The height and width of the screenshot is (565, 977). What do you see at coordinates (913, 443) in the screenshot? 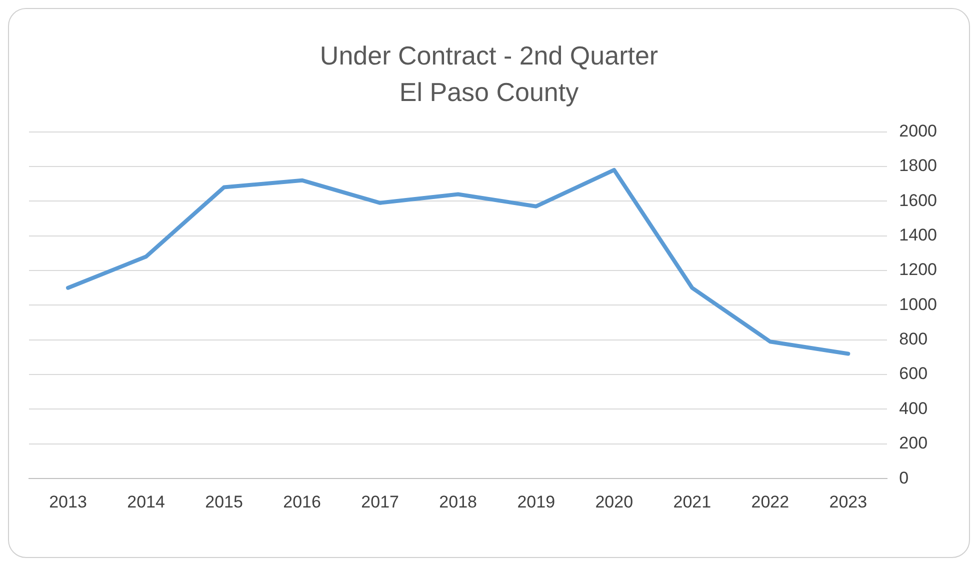
I see `y-tick-label: 200` at bounding box center [913, 443].